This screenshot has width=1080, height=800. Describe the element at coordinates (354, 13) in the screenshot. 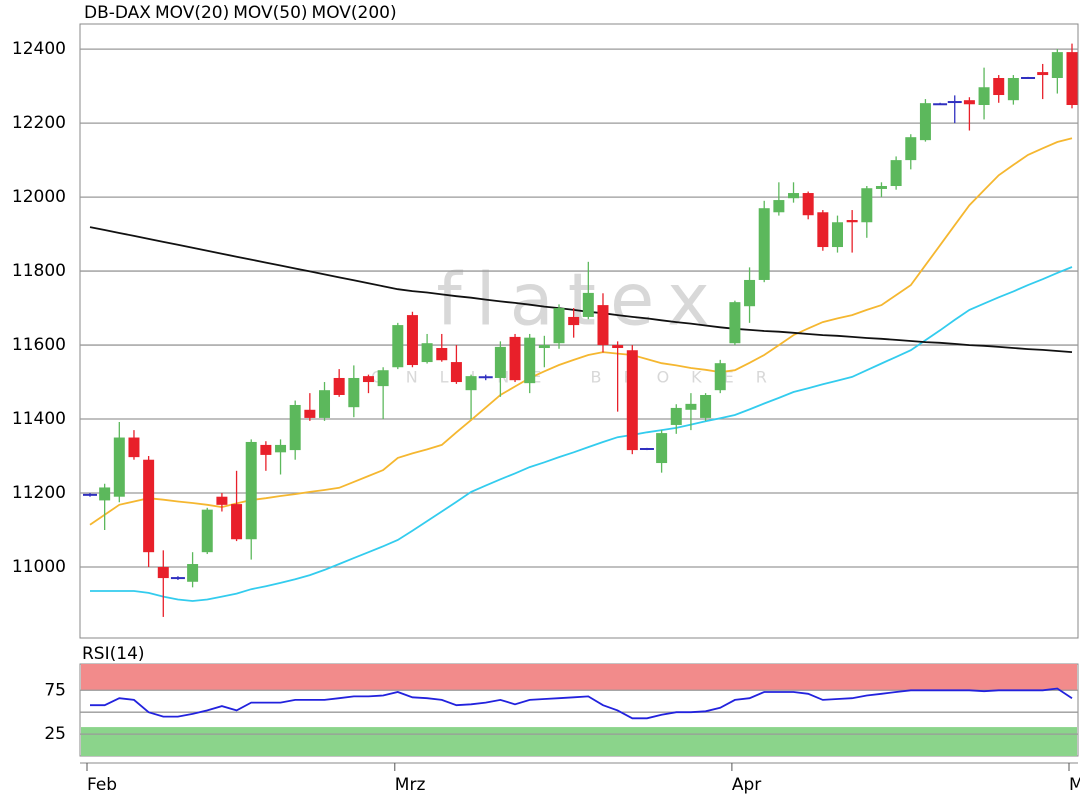

I see `legend-entry: MOV(200)` at that location.